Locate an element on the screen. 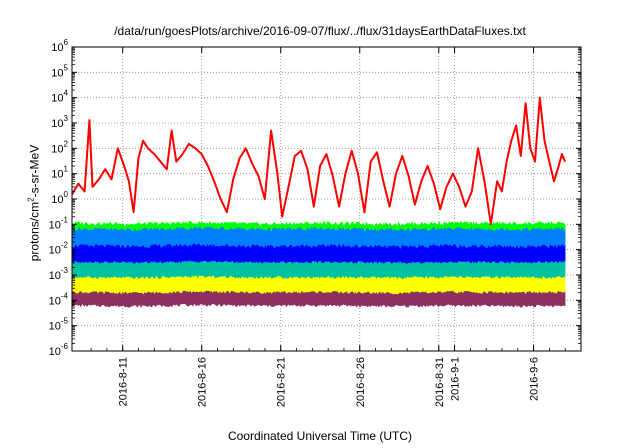 This screenshot has width=640, height=448. y-tick-exponent: -4 is located at coordinates (65, 295).